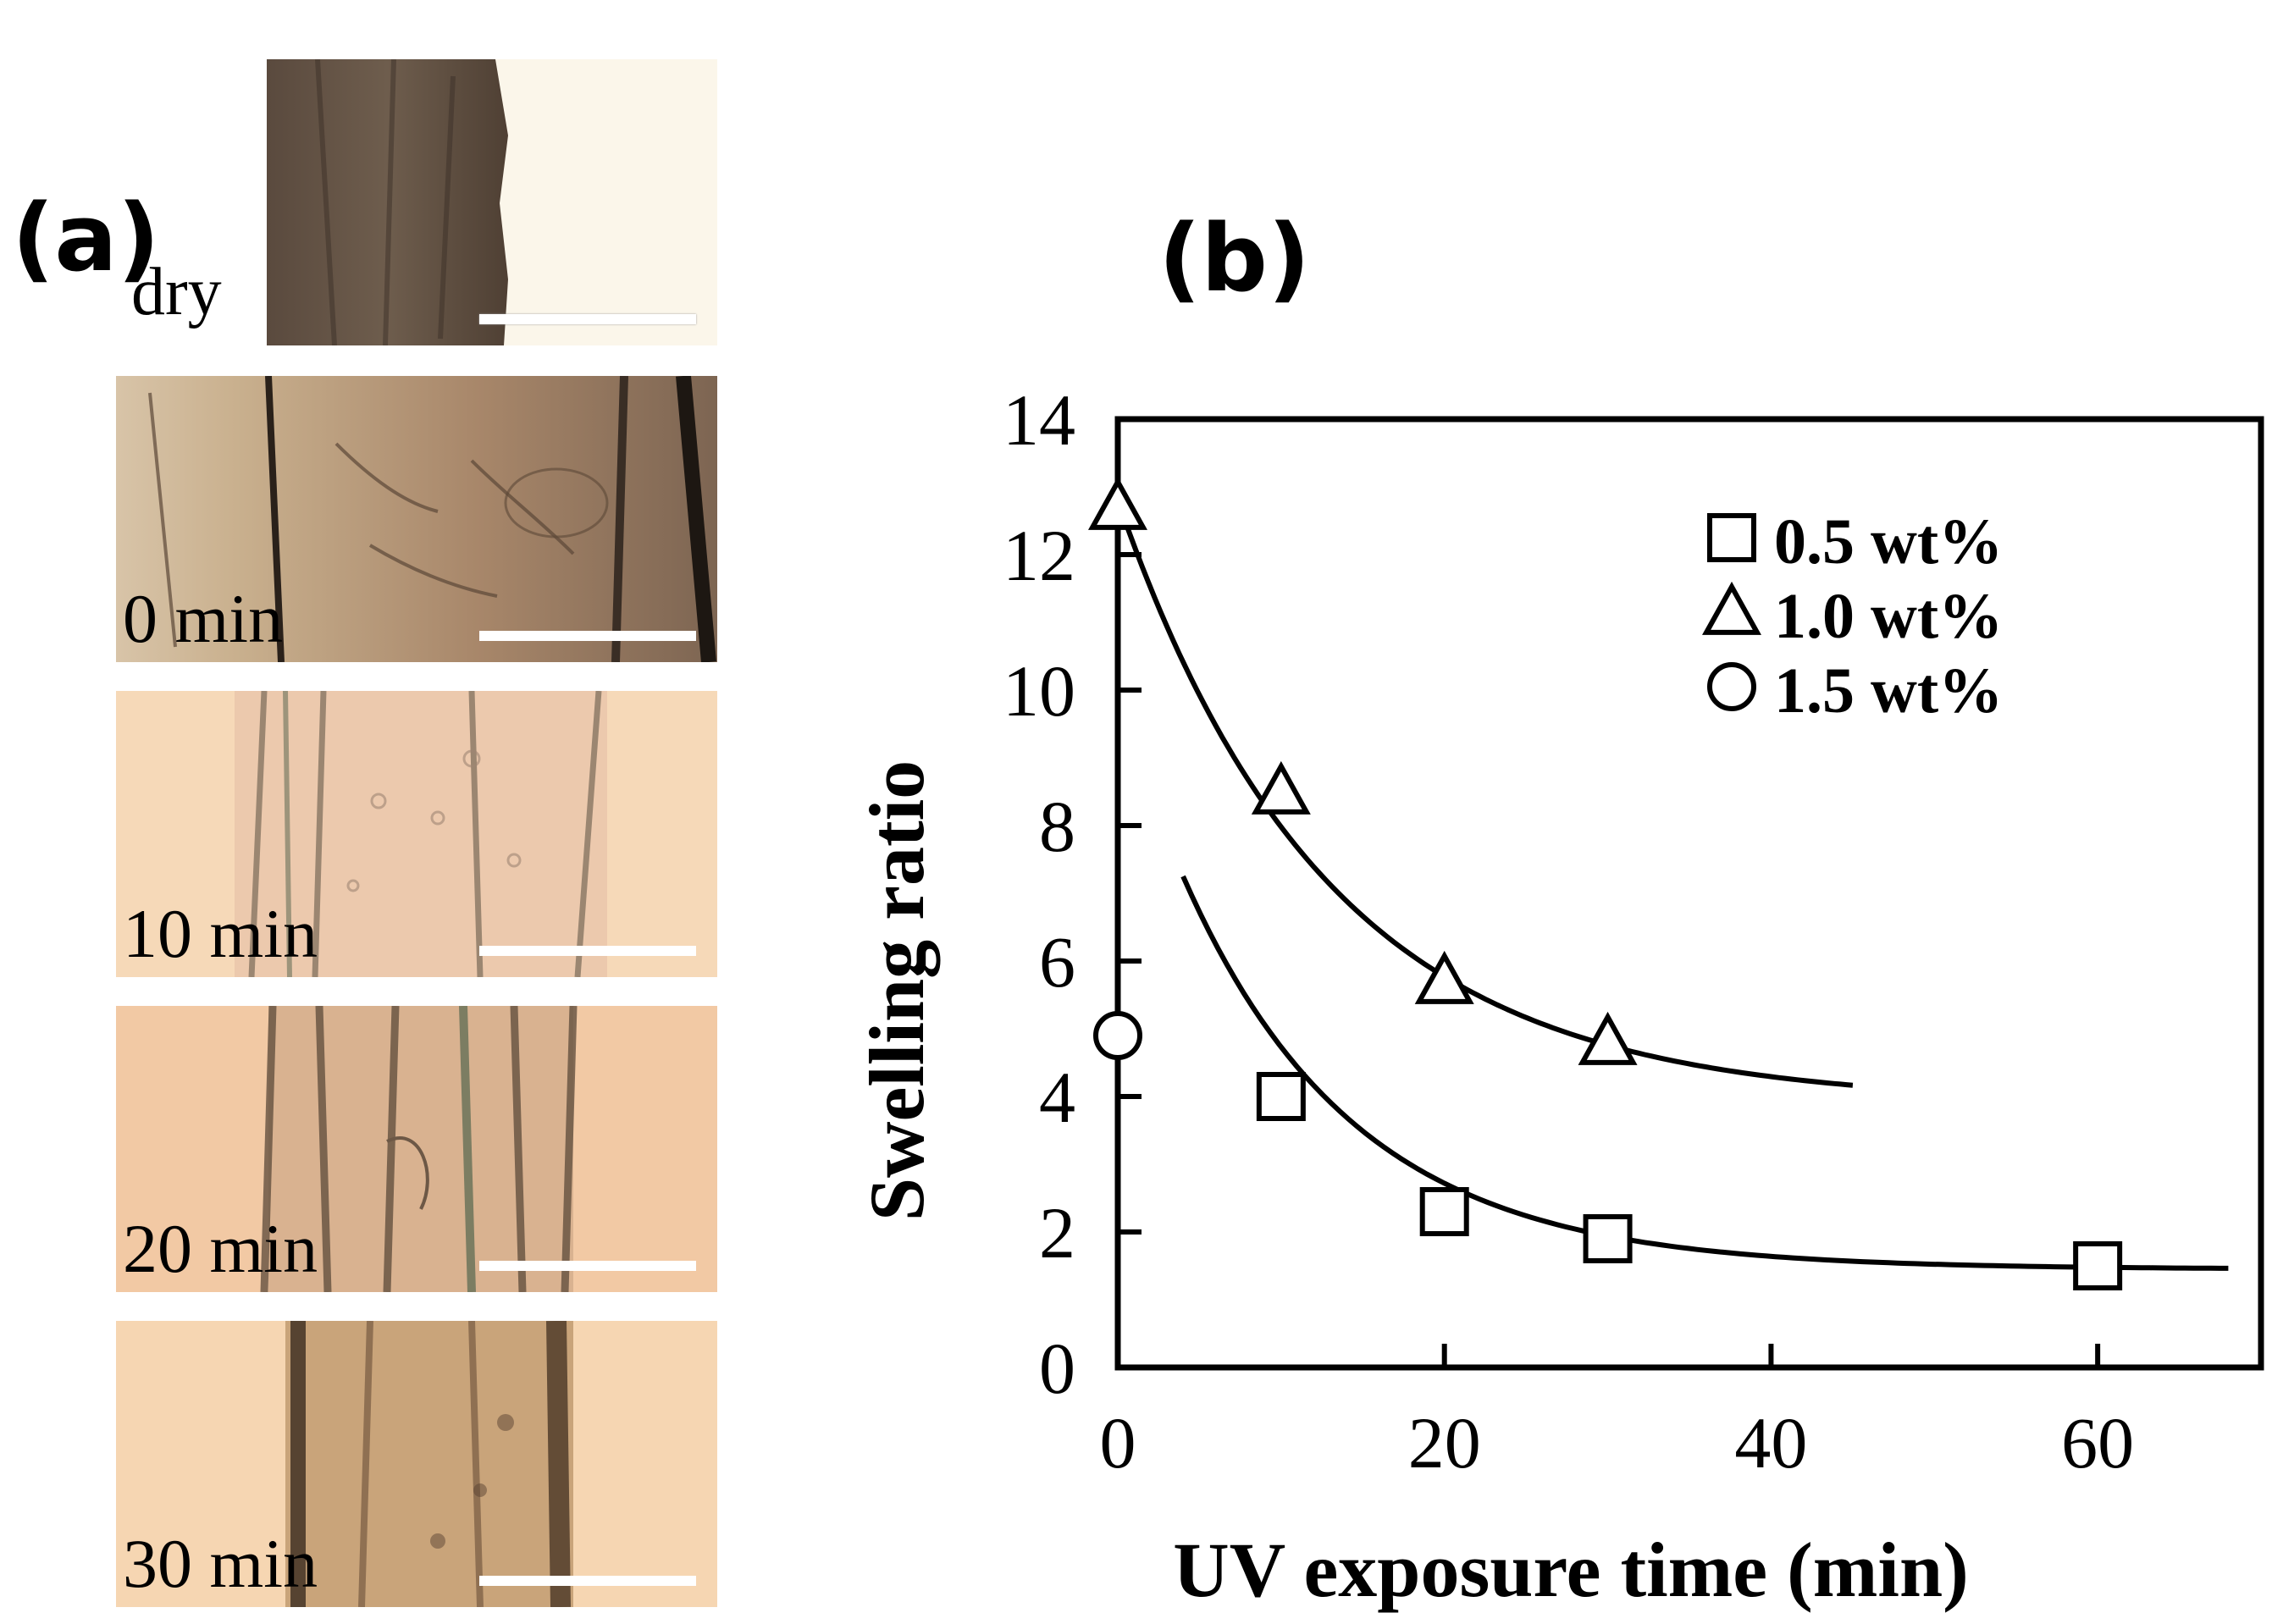  What do you see at coordinates (1057, 1368) in the screenshot?
I see `y-tick-label: 0` at bounding box center [1057, 1368].